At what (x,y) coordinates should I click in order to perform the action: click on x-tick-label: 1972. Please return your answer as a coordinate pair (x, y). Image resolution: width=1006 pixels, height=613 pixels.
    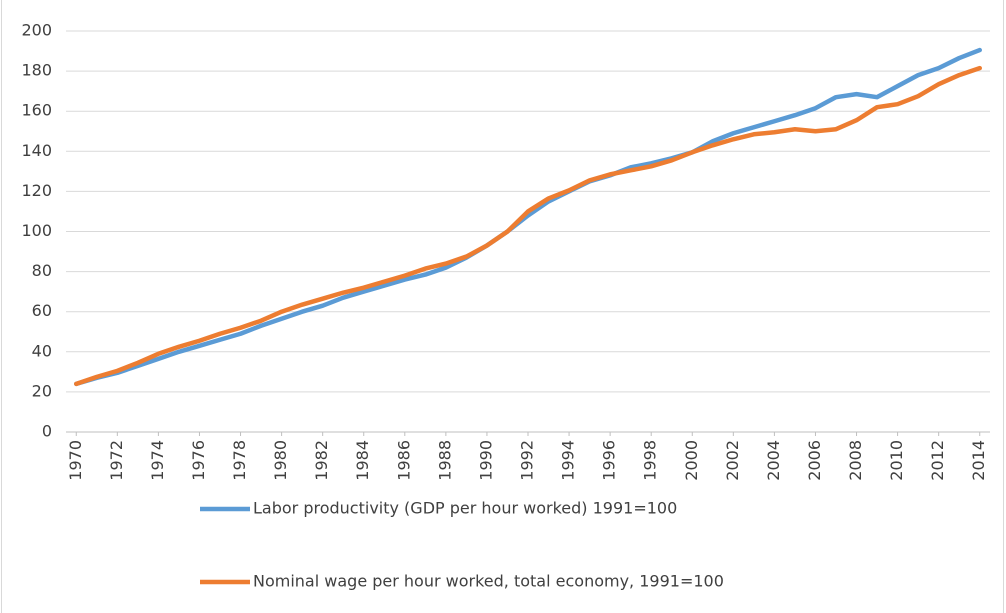
    Looking at the image, I should click on (116, 460).